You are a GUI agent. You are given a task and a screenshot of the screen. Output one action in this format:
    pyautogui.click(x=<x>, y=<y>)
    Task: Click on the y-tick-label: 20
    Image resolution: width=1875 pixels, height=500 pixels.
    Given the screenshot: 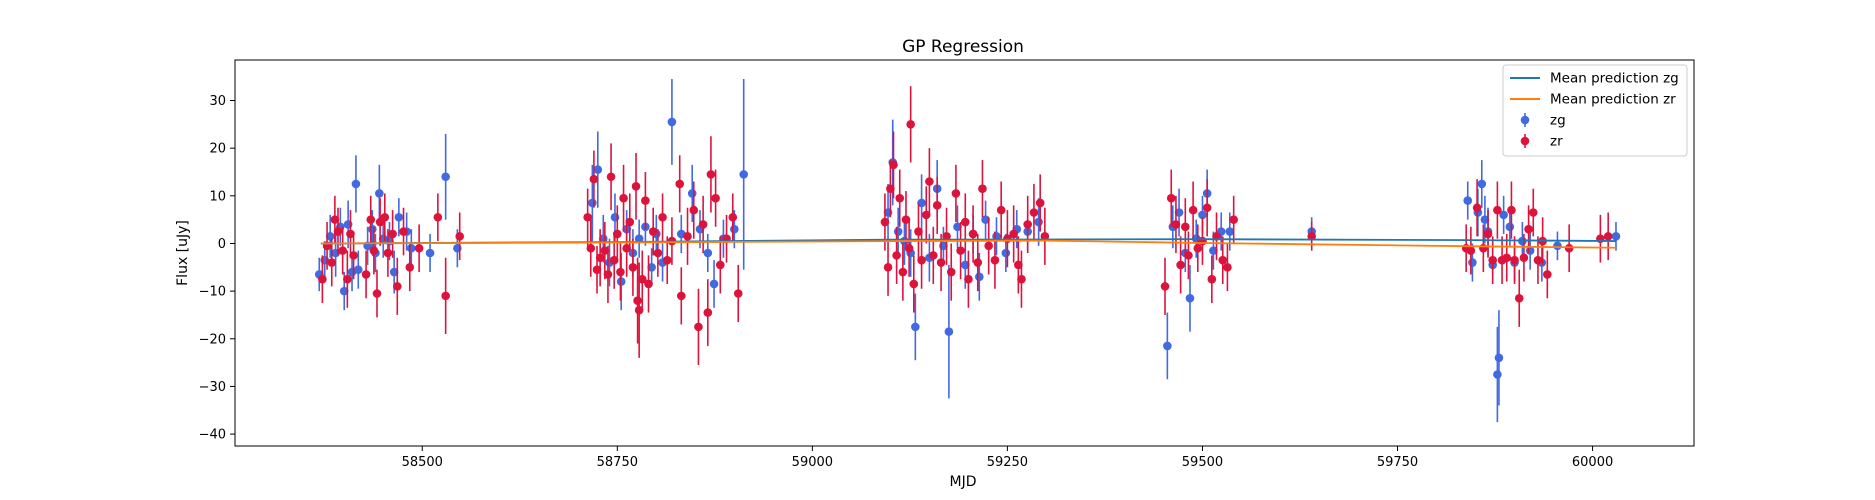 What is the action you would take?
    pyautogui.click(x=217, y=149)
    